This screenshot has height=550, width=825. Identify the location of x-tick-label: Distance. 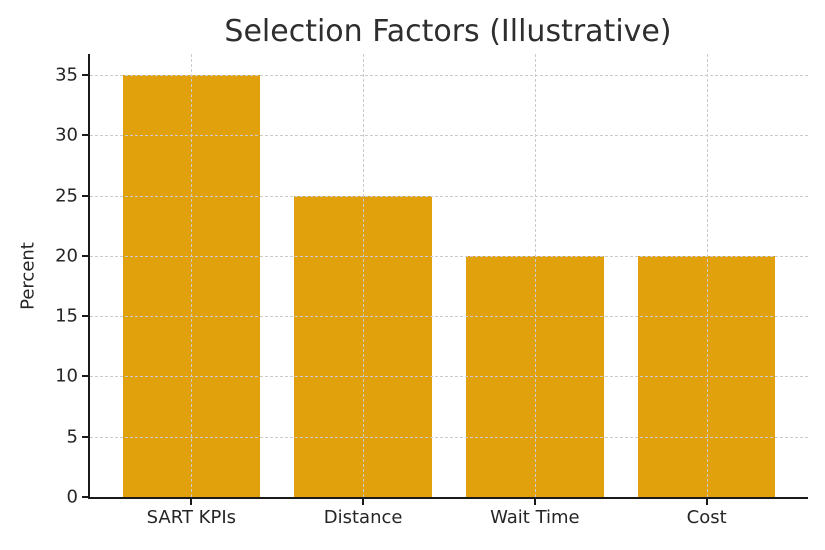
(363, 517).